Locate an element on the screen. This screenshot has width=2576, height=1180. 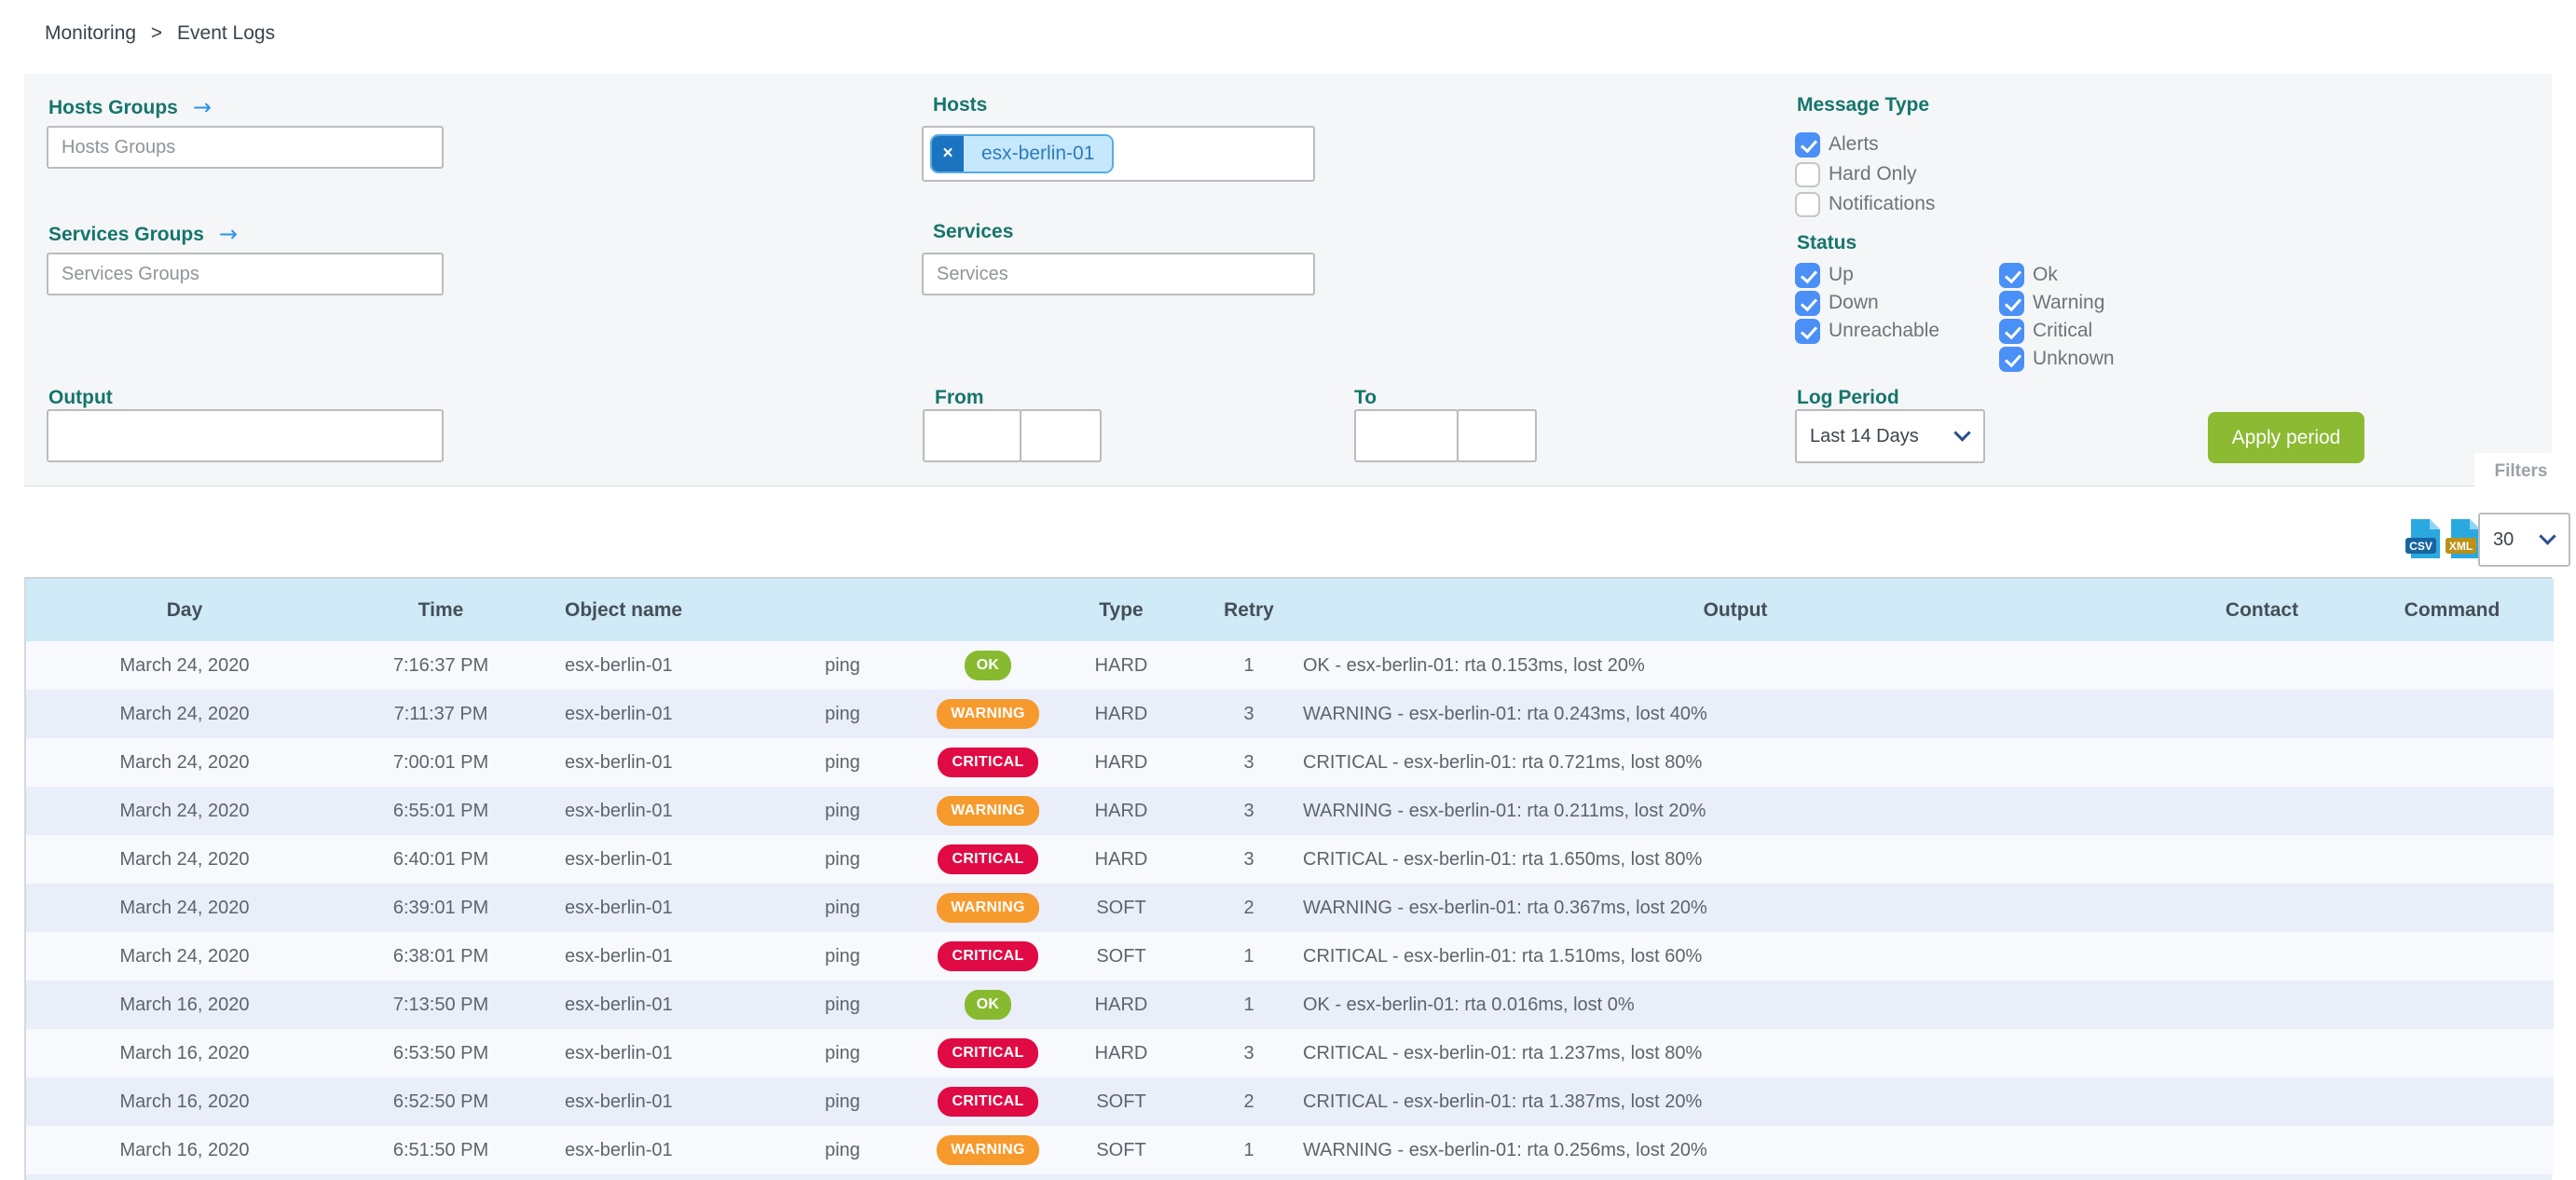
to-label: To is located at coordinates (1365, 397).